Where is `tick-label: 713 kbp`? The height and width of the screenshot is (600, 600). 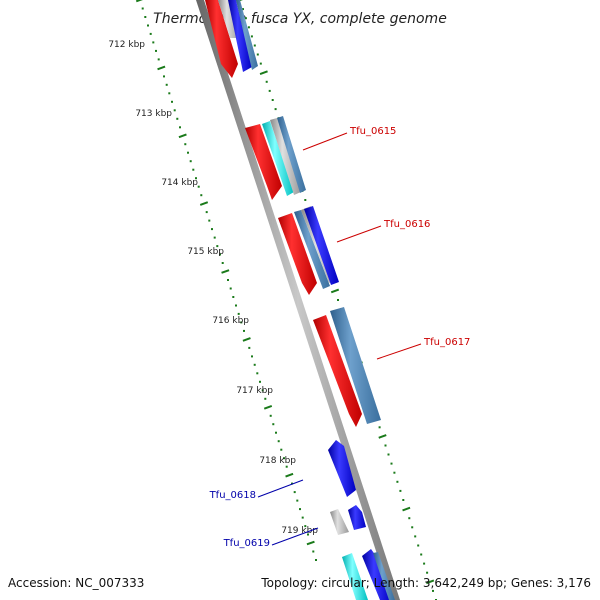 tick-label: 713 kbp is located at coordinates (153, 114).